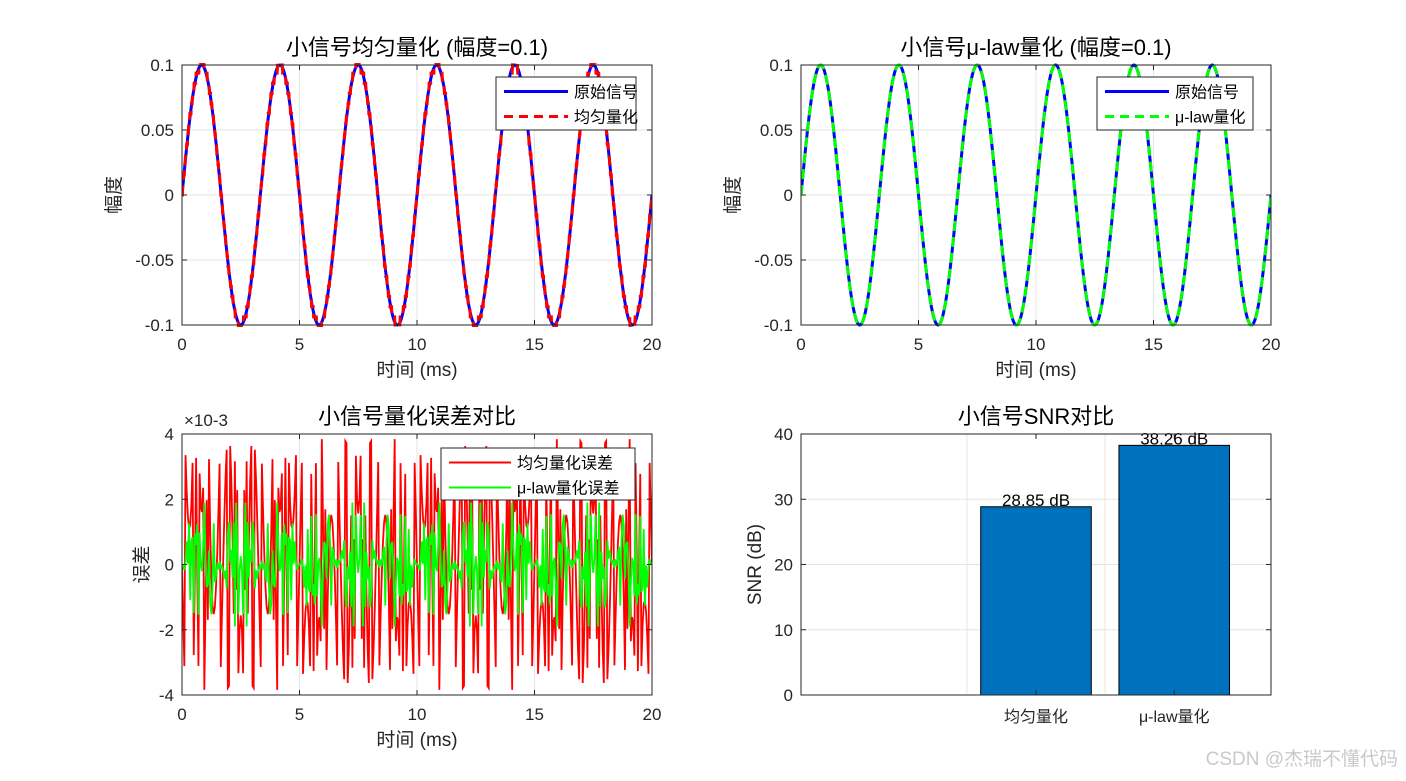 The height and width of the screenshot is (781, 1406). Describe the element at coordinates (1210, 118) in the screenshot. I see `legend-label: μ-law量化` at that location.